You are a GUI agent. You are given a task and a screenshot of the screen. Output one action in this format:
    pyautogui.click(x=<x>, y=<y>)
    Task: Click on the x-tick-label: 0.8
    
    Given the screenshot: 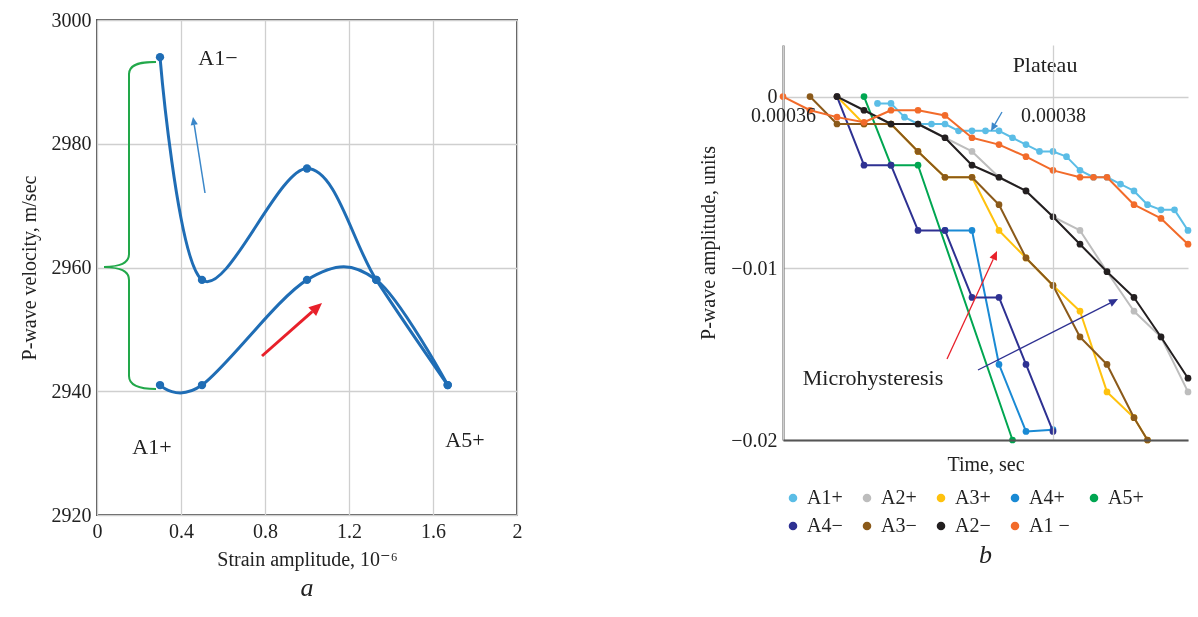 What is the action you would take?
    pyautogui.click(x=265, y=530)
    